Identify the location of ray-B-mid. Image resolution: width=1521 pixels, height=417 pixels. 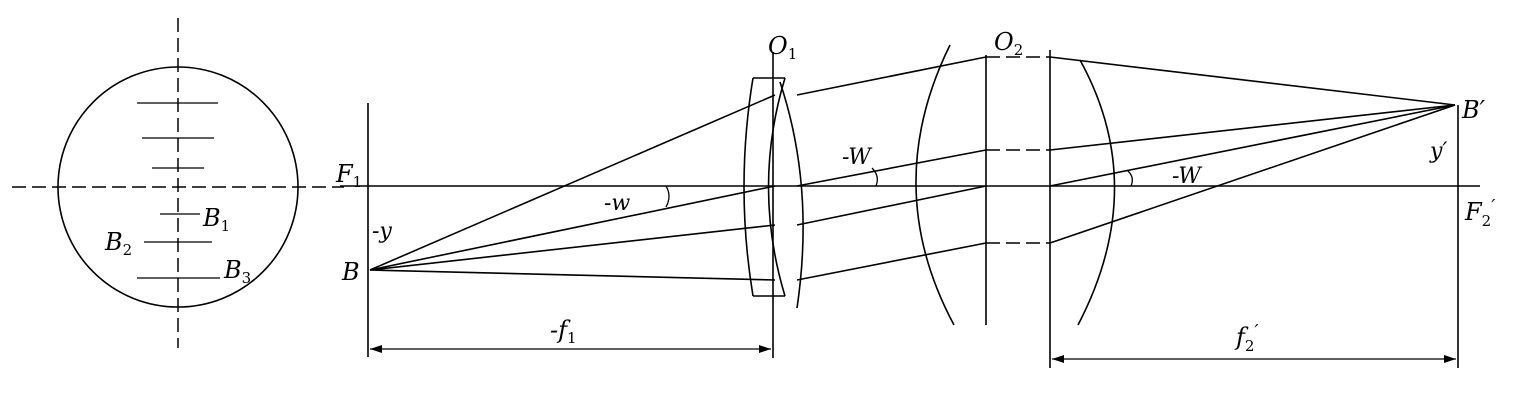
(572, 247).